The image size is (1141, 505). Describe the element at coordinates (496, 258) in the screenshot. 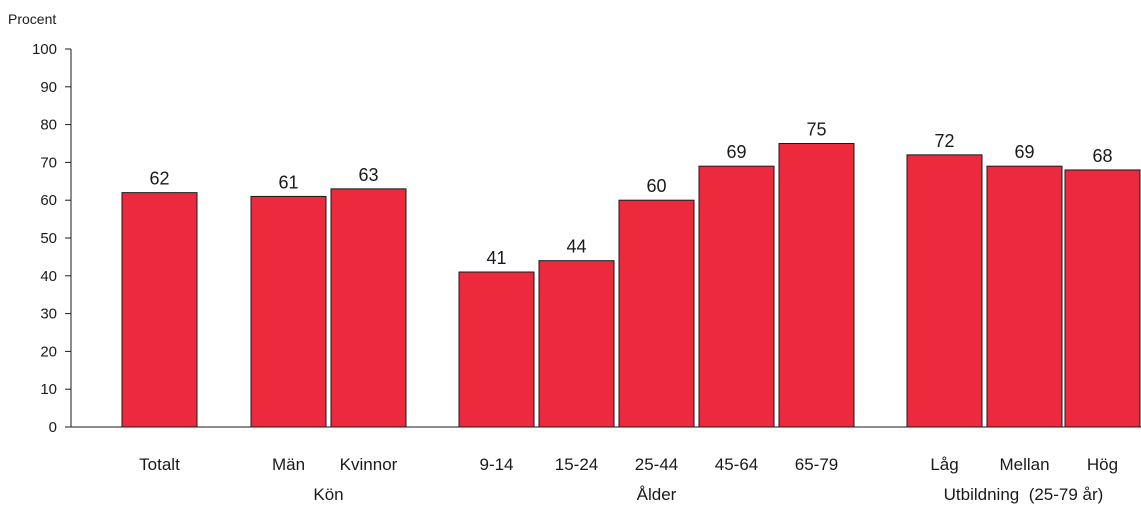

I see `data-label: 41` at that location.